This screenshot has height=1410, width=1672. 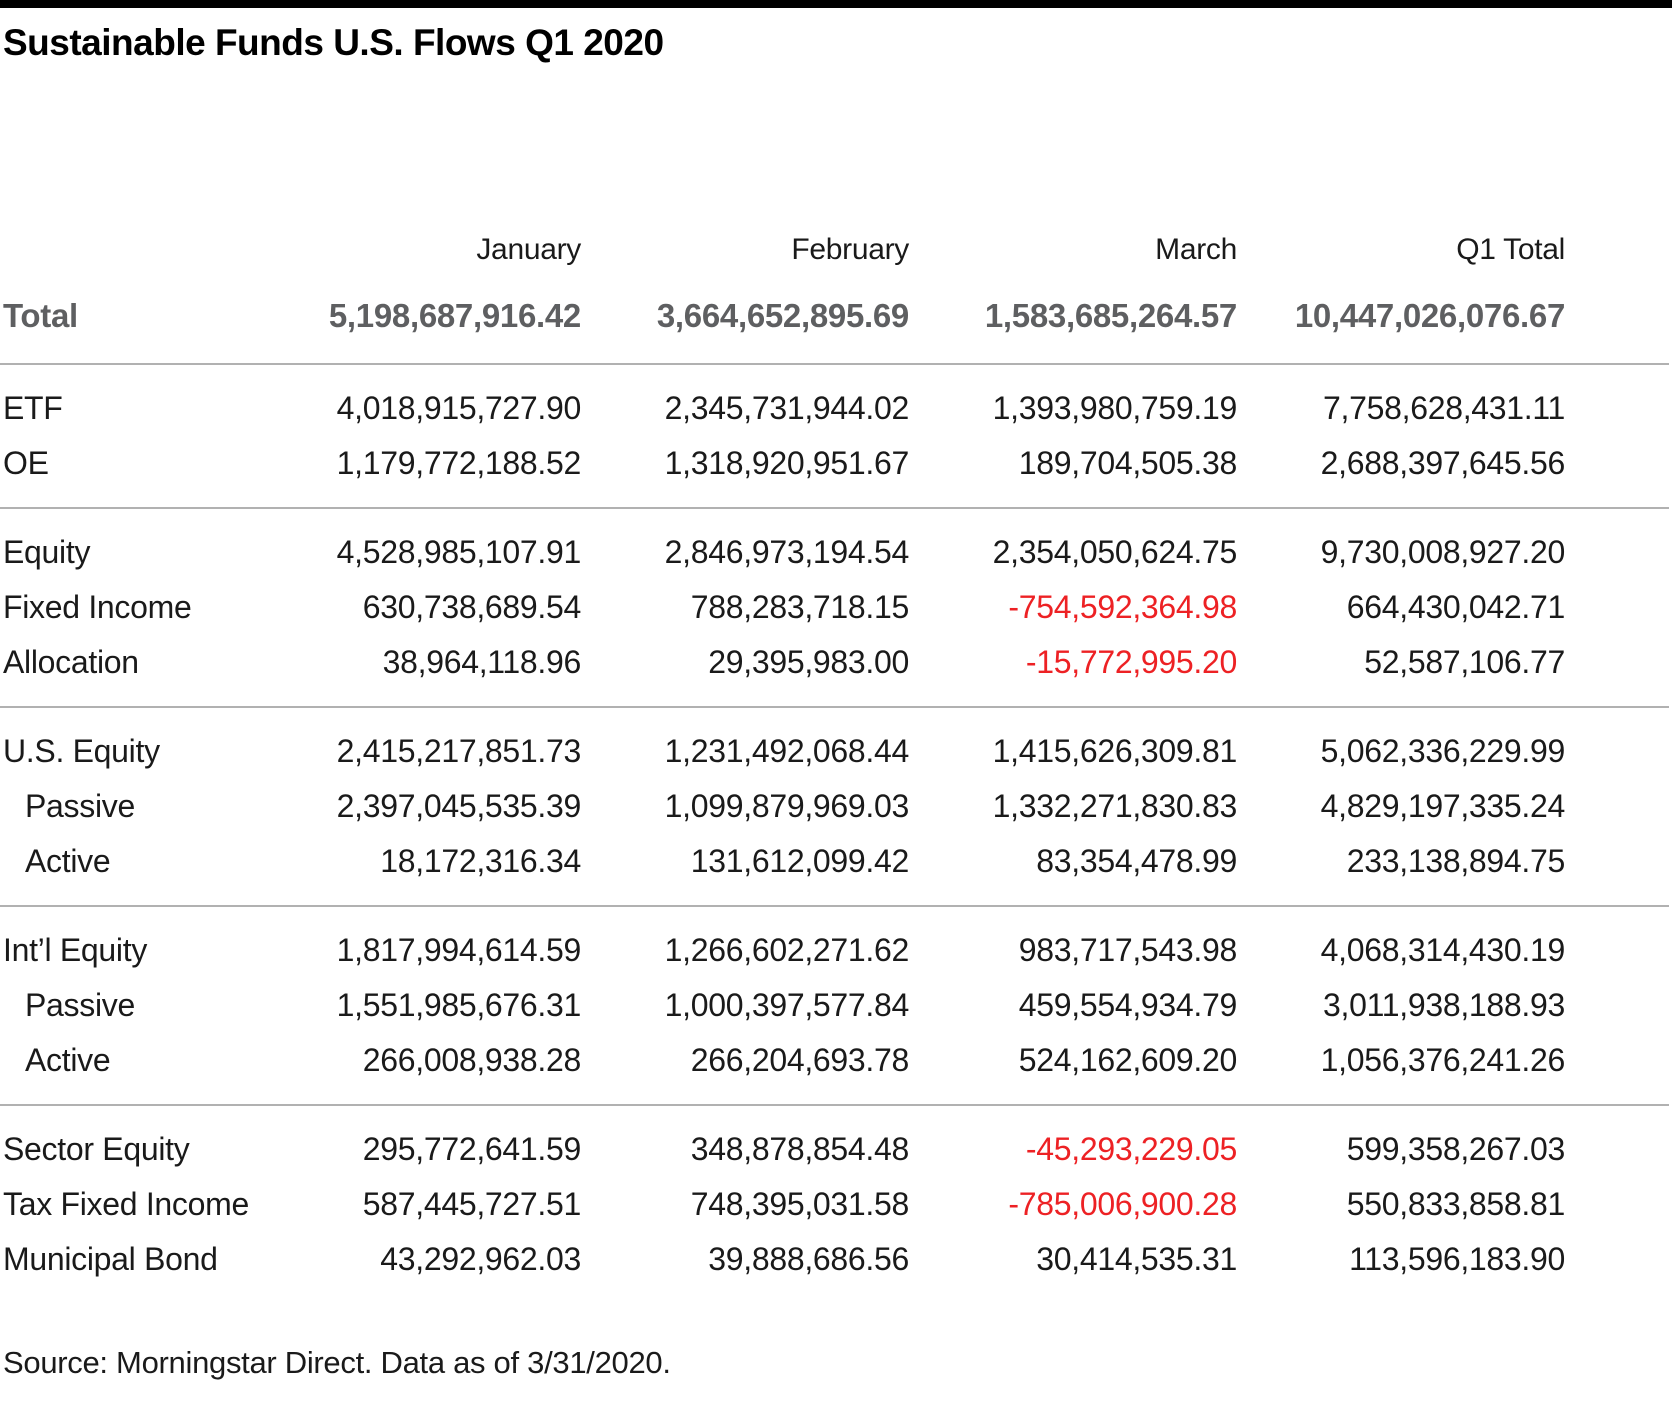 I want to click on cell-march: 983,717,543.98, so click(x=1128, y=950).